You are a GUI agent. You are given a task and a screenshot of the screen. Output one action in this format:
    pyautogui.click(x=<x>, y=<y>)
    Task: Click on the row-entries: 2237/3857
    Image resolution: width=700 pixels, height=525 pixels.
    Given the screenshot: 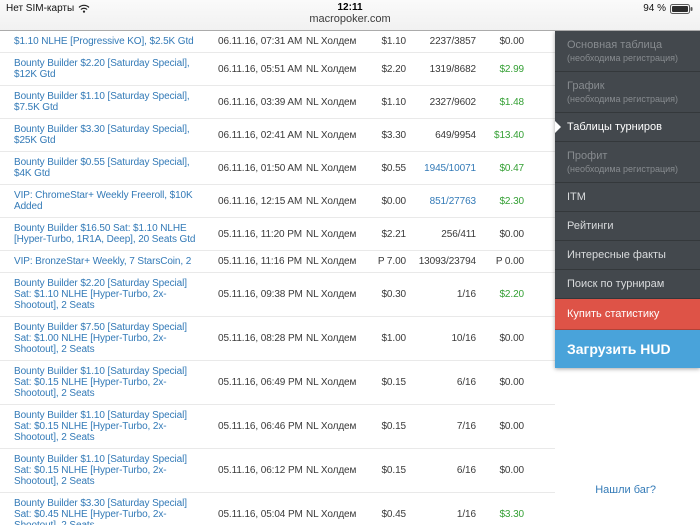 What is the action you would take?
    pyautogui.click(x=452, y=41)
    